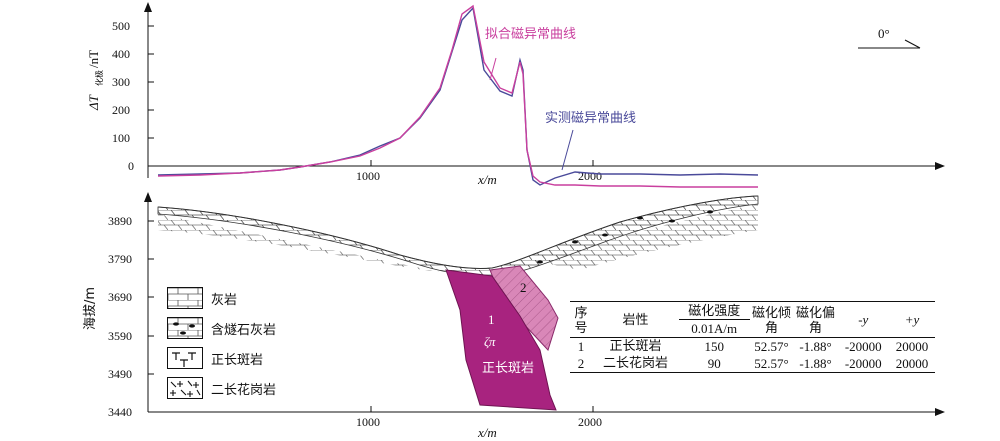 The image size is (1000, 441). Describe the element at coordinates (121, 82) in the screenshot. I see `y-tick-300: 300` at that location.